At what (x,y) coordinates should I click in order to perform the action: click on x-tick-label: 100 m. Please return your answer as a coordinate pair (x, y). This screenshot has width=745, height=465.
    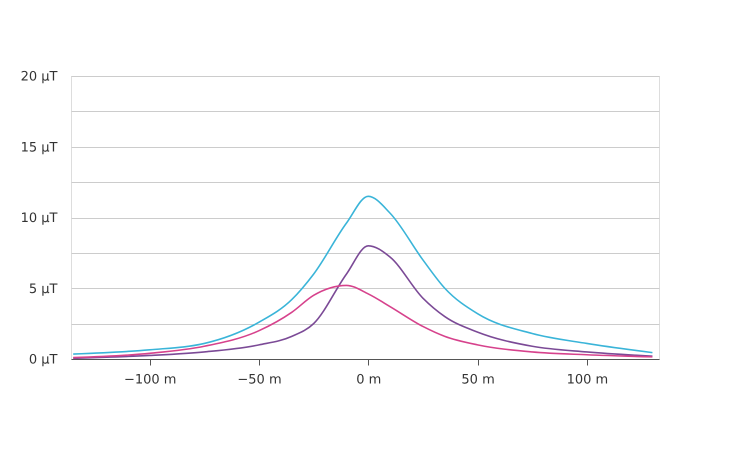
    Looking at the image, I should click on (587, 380).